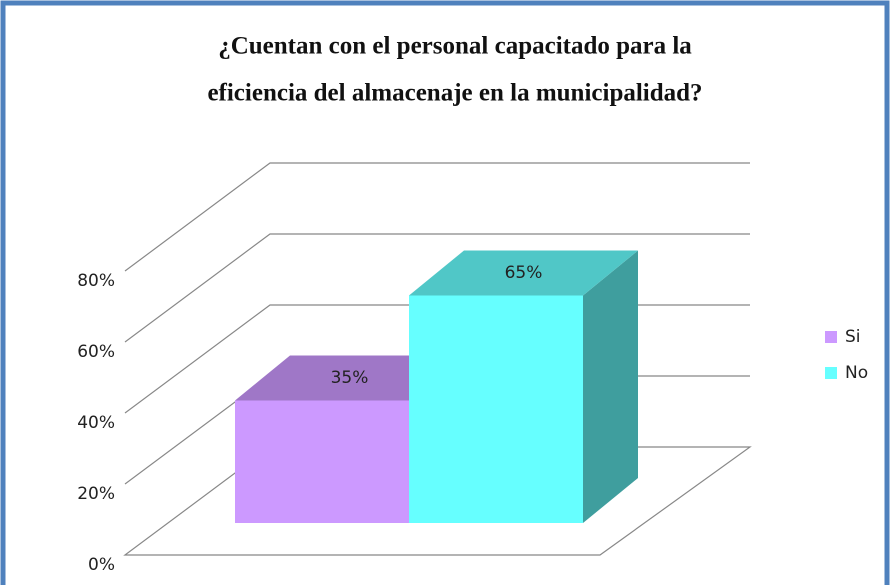 This screenshot has width=890, height=585. What do you see at coordinates (96, 423) in the screenshot?
I see `y-tick-label: 40%` at bounding box center [96, 423].